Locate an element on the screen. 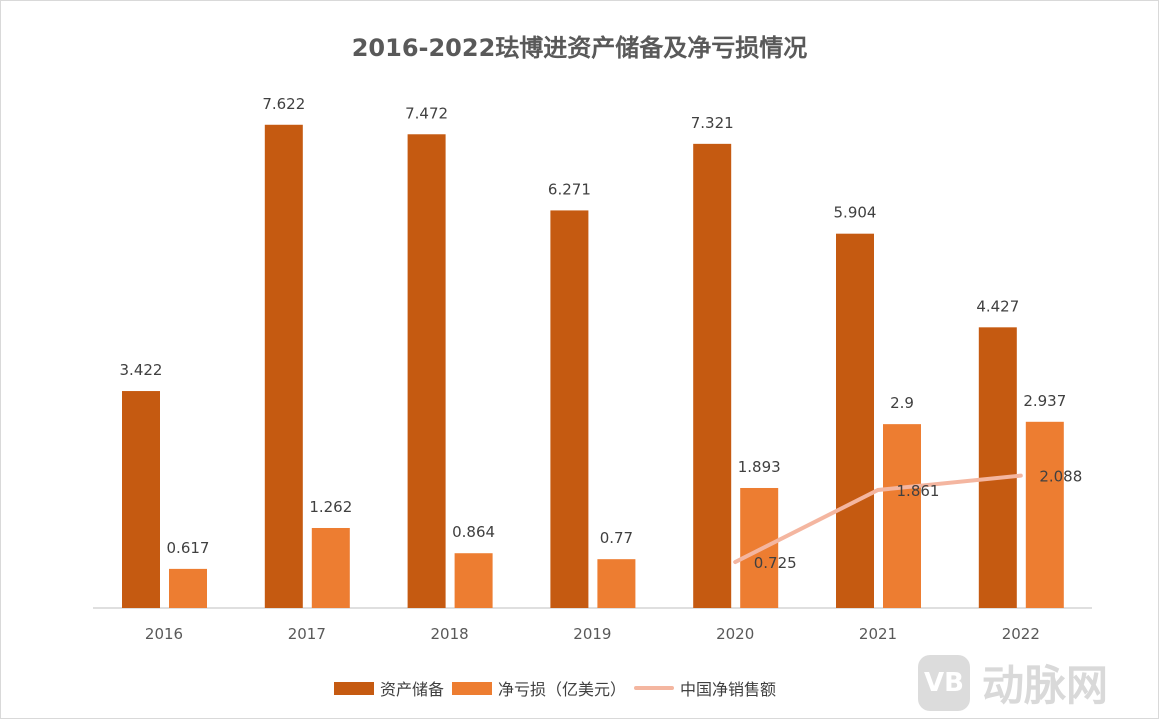  watermark-text: 动脉网 is located at coordinates (1045, 685).